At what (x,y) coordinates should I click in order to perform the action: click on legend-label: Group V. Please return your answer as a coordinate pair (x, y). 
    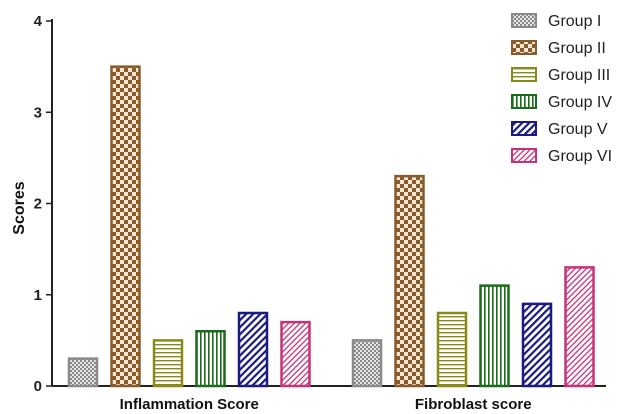
    Looking at the image, I should click on (578, 129).